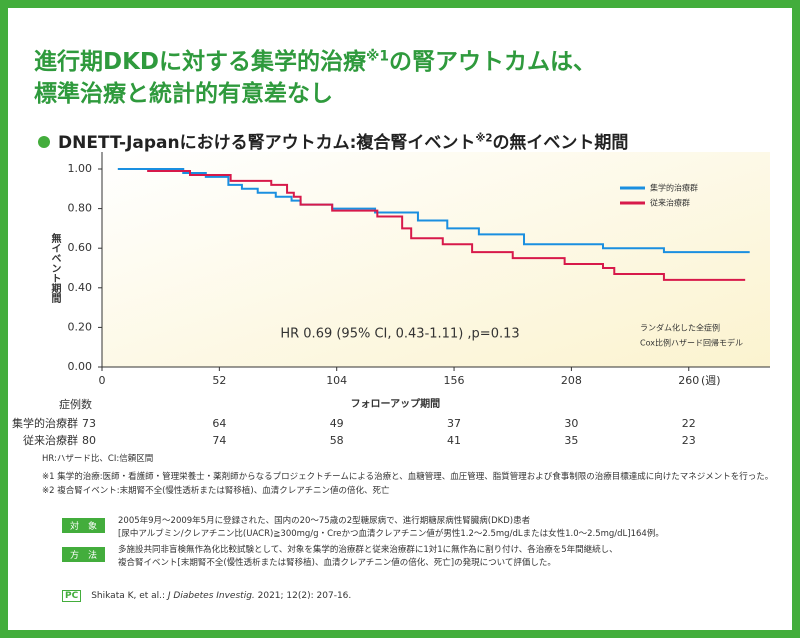  I want to click on risk-label: 集学的治療群, so click(45, 423).